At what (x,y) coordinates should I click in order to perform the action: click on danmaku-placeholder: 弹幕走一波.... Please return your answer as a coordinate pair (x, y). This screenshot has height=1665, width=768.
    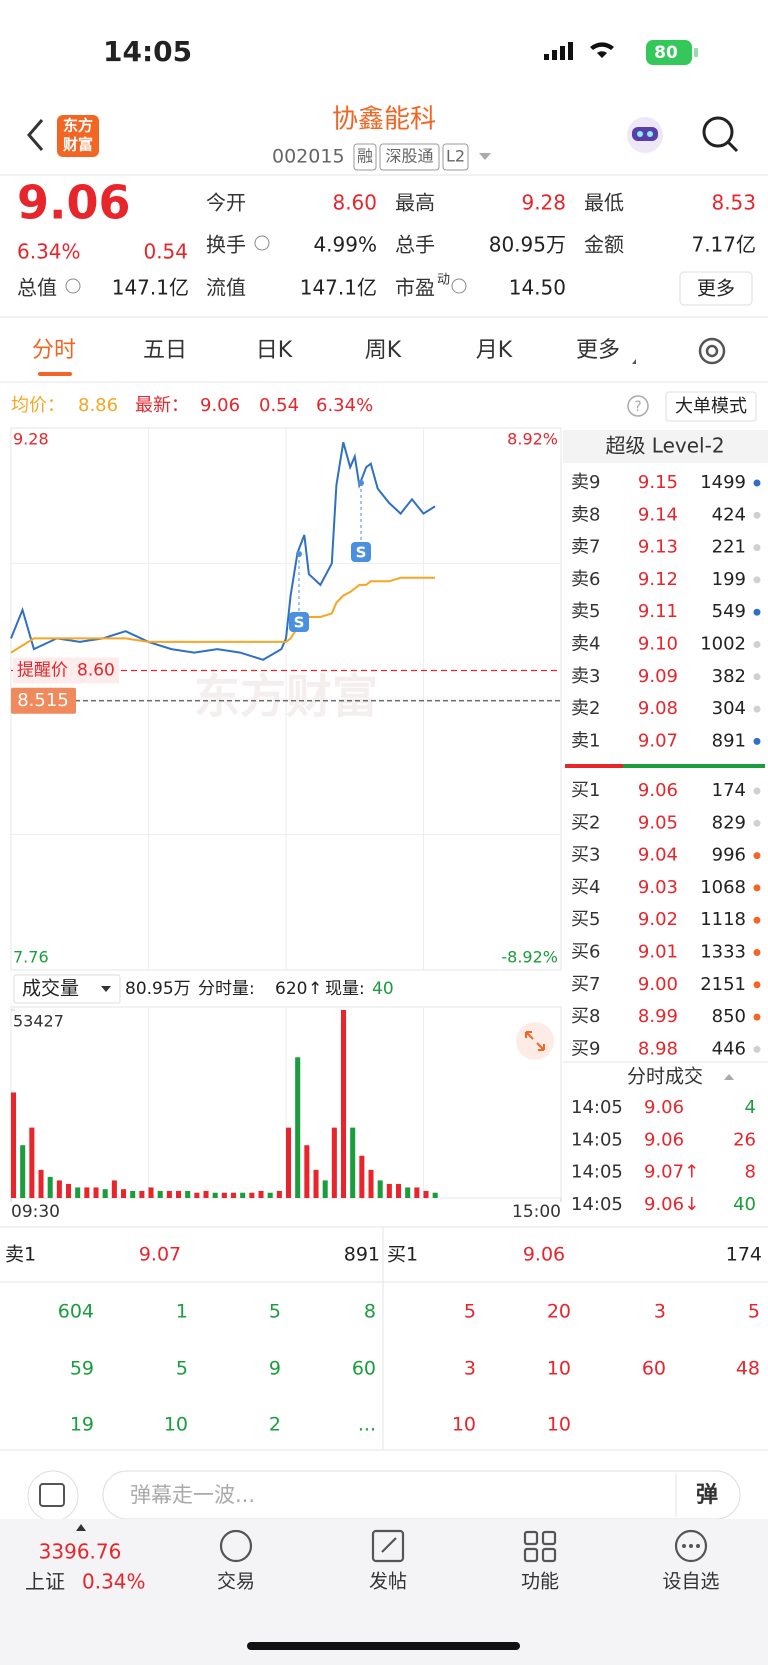
    Looking at the image, I should click on (192, 1495).